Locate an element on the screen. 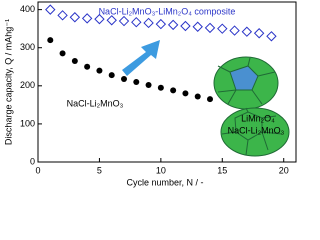  x-tick-label: 15 is located at coordinates (222, 170).